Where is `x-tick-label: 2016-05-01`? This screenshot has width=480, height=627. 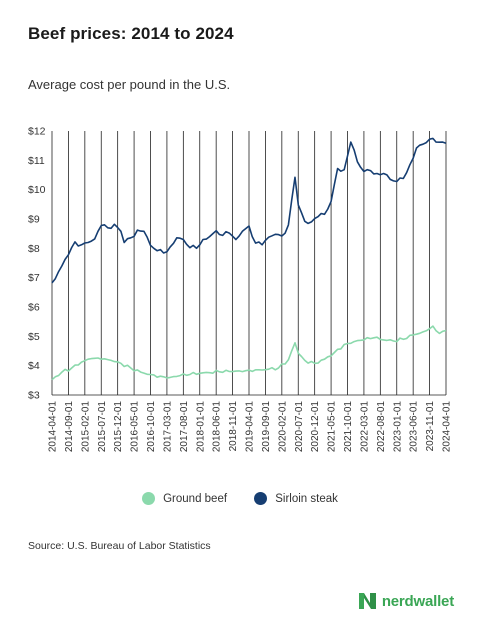 x-tick-label: 2016-05-01 is located at coordinates (135, 427).